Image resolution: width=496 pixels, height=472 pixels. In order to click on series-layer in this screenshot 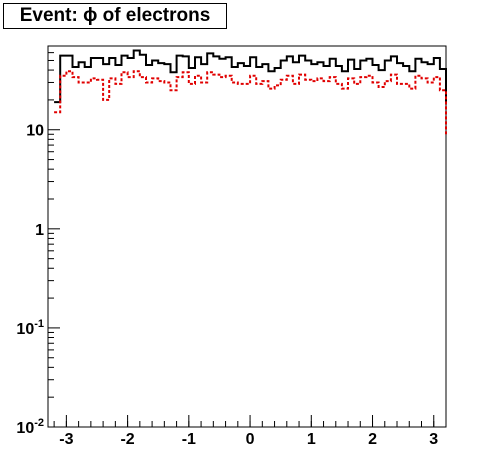, I will do `click(250, 92)`.